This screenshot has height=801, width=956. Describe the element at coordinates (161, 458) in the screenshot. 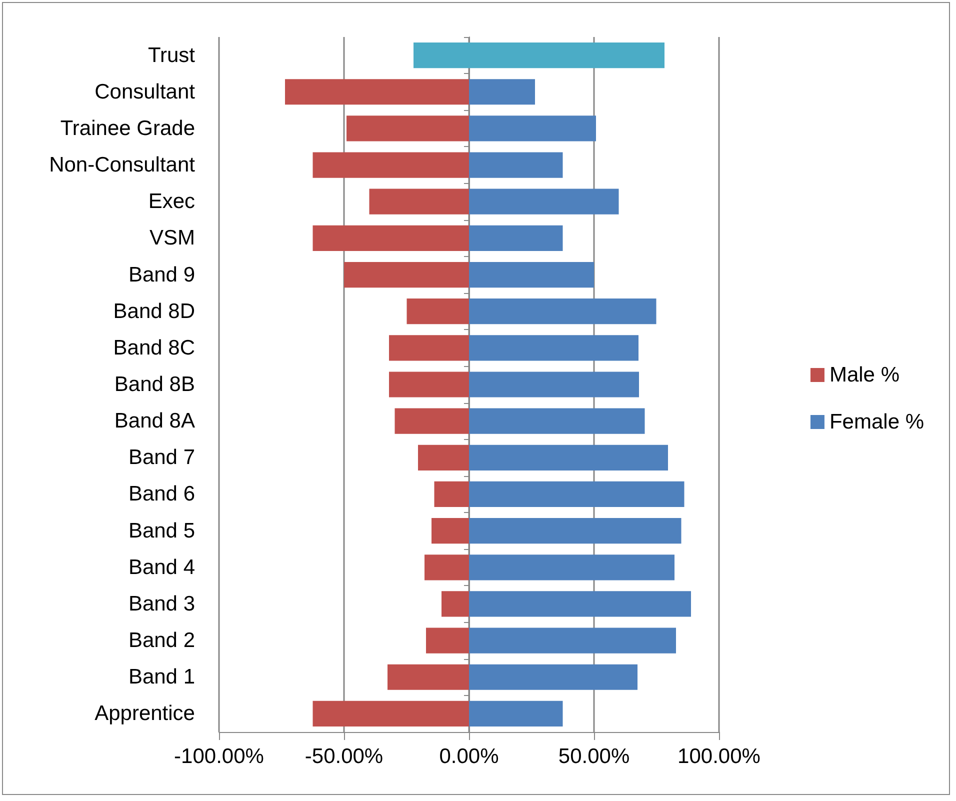

I see `y-tick-label: Band 7` at that location.